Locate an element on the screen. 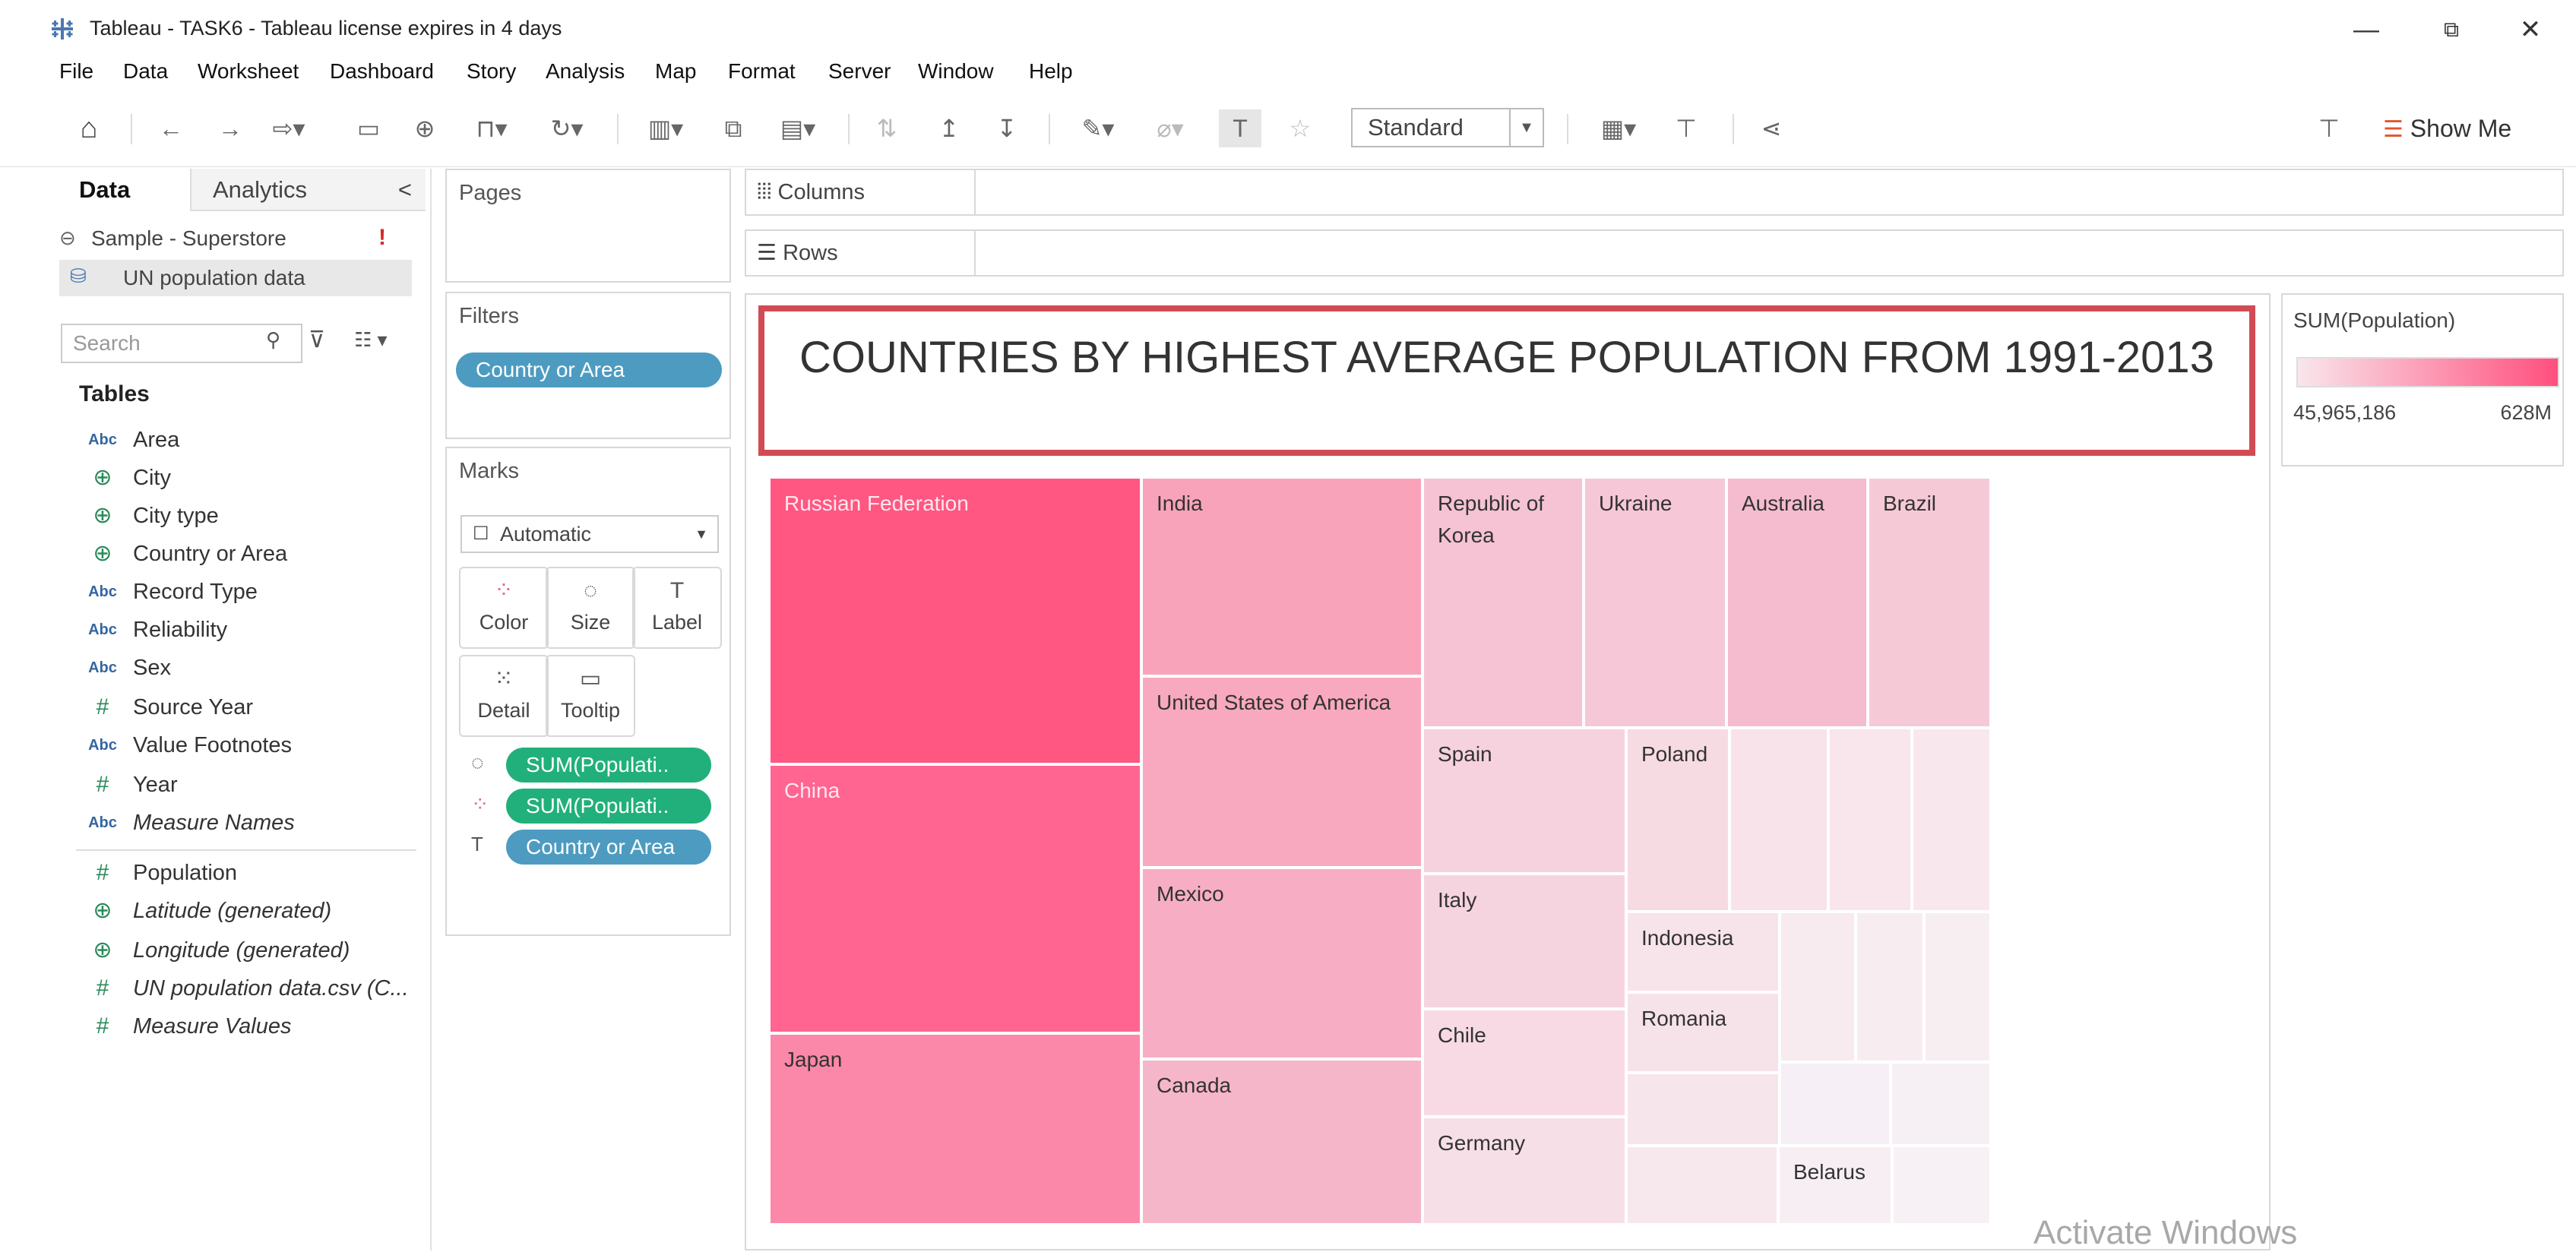 This screenshot has width=2576, height=1252. treemap-tile: Chile is located at coordinates (1524, 1063).